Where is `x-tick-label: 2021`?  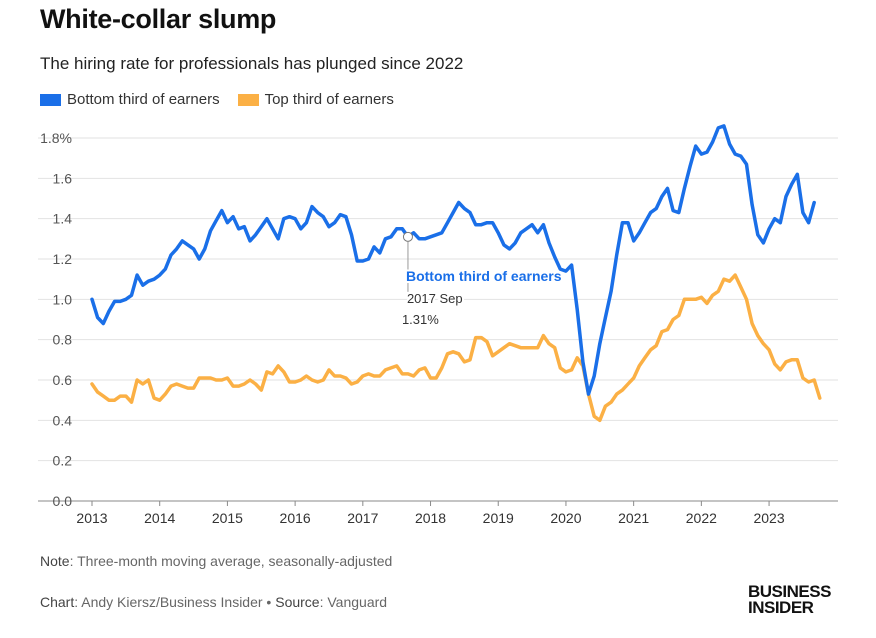
x-tick-label: 2021 is located at coordinates (633, 518).